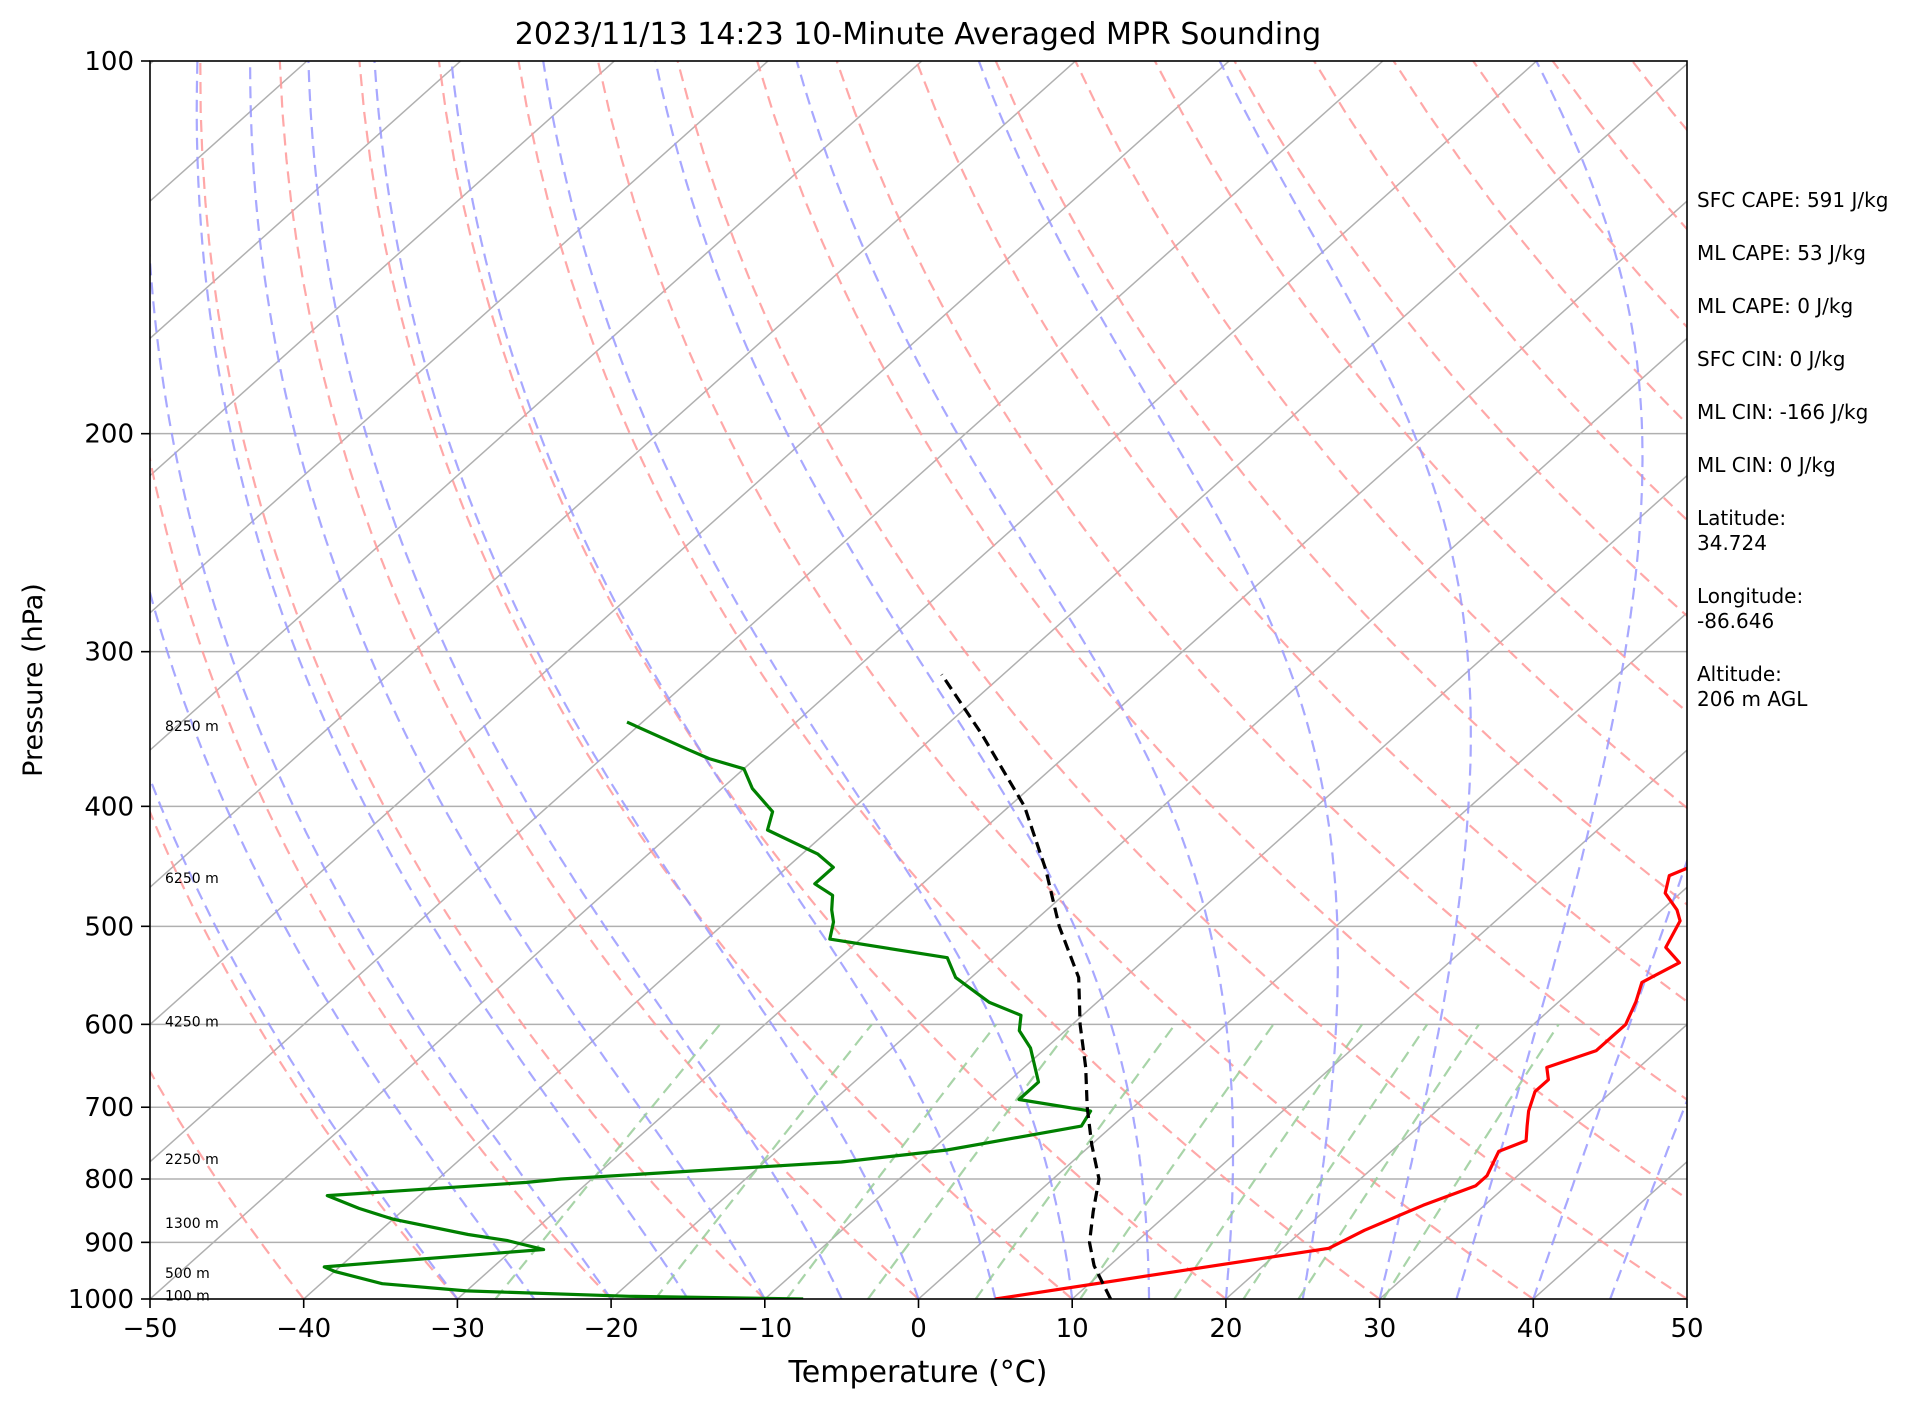 This screenshot has width=1921, height=1406. Describe the element at coordinates (1225, 1329) in the screenshot. I see `x-tick-label: 20` at that location.